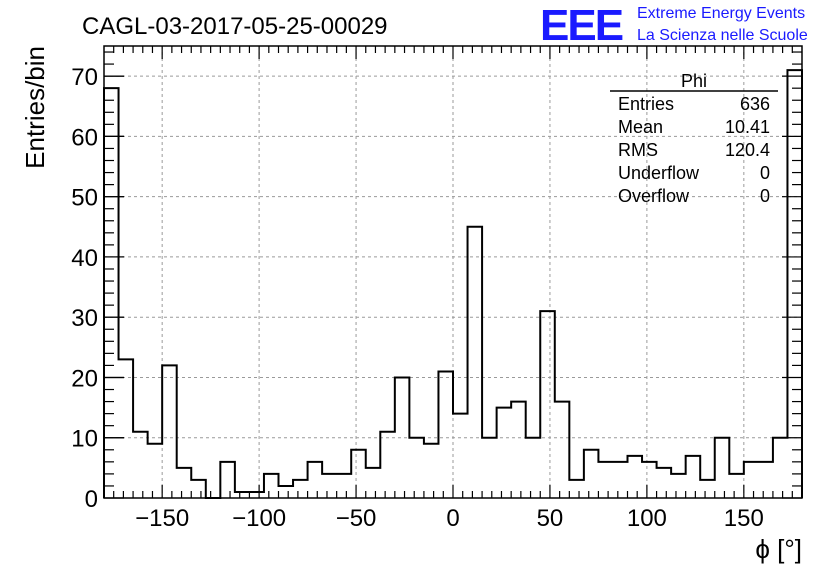  I want to click on x-tick-labels: −150 −100 −50 0 50 100 150, so click(449, 518).